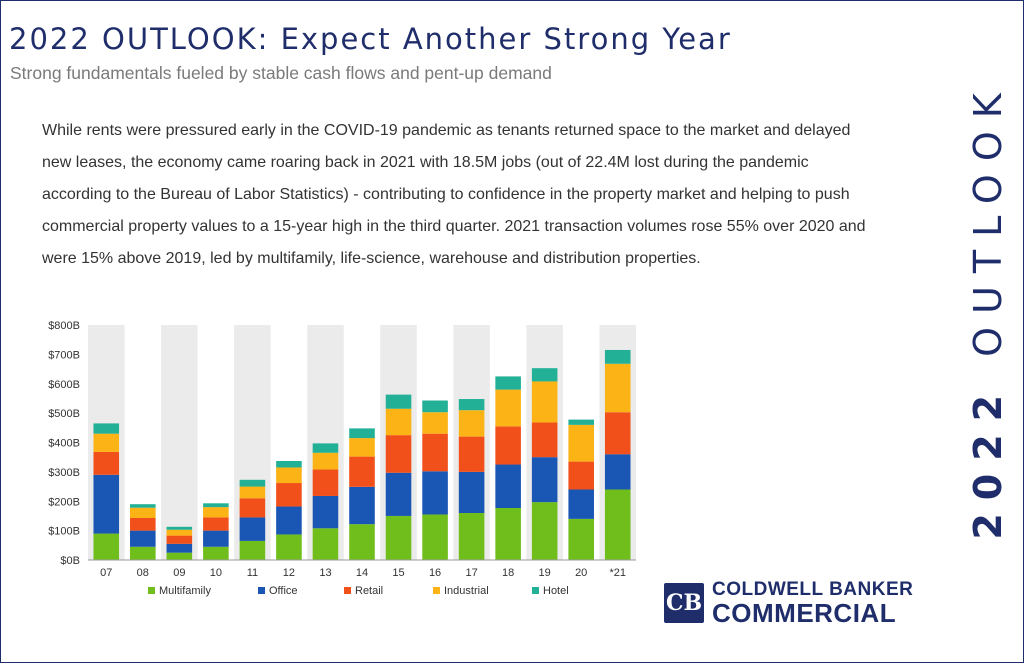  What do you see at coordinates (70, 561) in the screenshot?
I see `y-tick-label: $0B` at bounding box center [70, 561].